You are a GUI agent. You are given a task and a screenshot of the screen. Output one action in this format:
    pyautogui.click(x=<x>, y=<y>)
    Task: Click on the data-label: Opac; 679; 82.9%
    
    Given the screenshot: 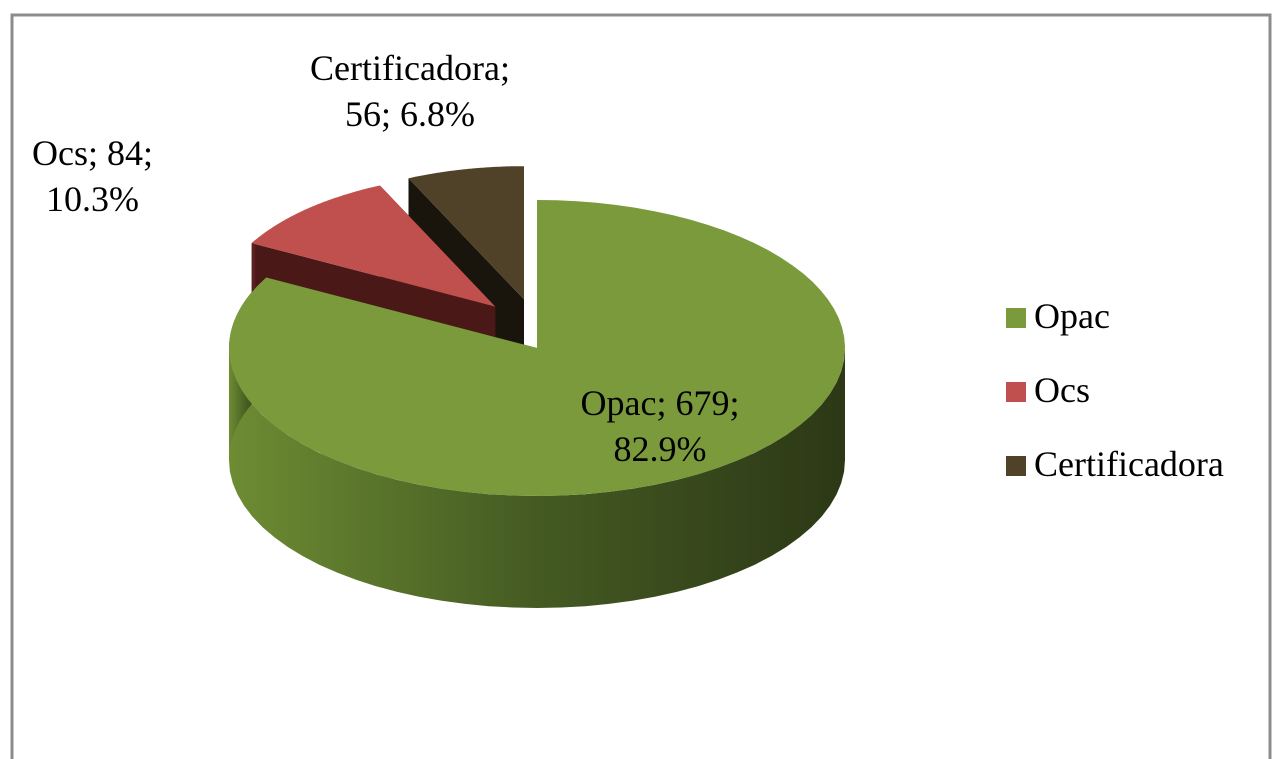 What is the action you would take?
    pyautogui.click(x=660, y=426)
    